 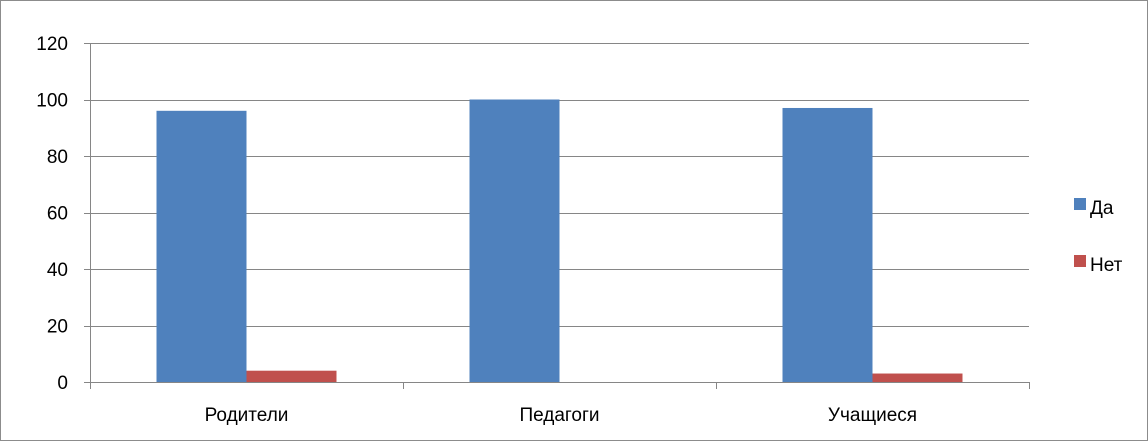 I want to click on legend-label: Нет, so click(x=1106, y=265).